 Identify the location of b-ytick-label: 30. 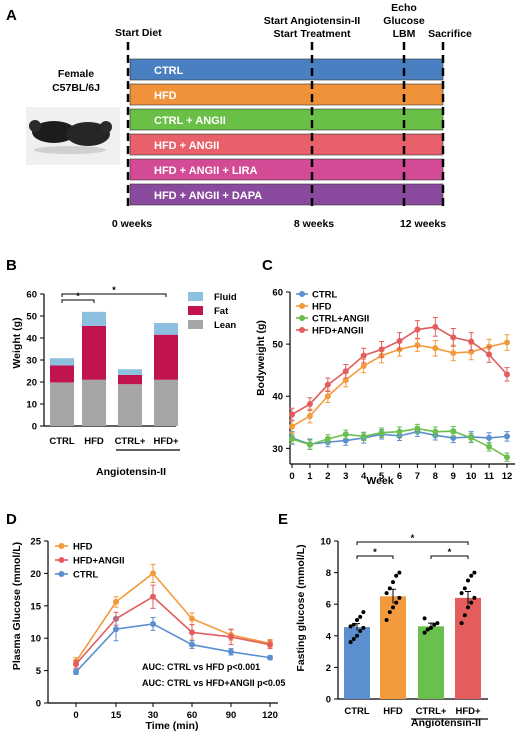
(31, 361).